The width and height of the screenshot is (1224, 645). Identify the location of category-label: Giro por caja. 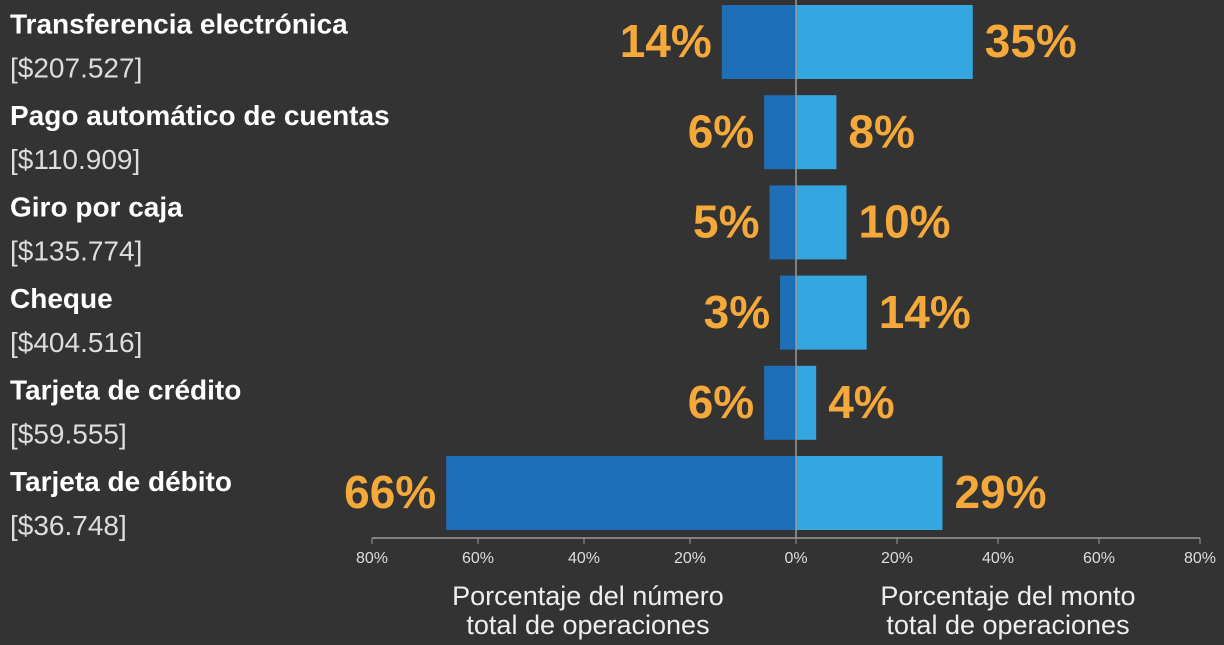
(96, 206).